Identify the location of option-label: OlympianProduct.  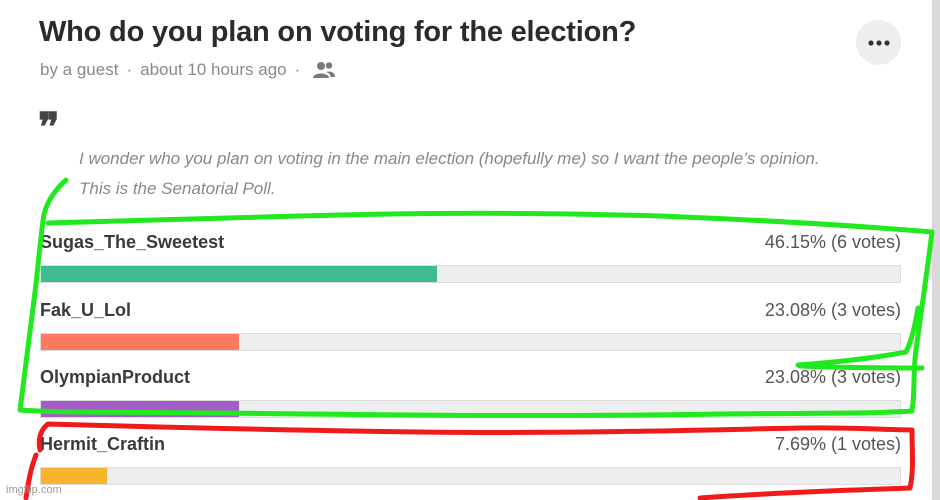
(115, 377).